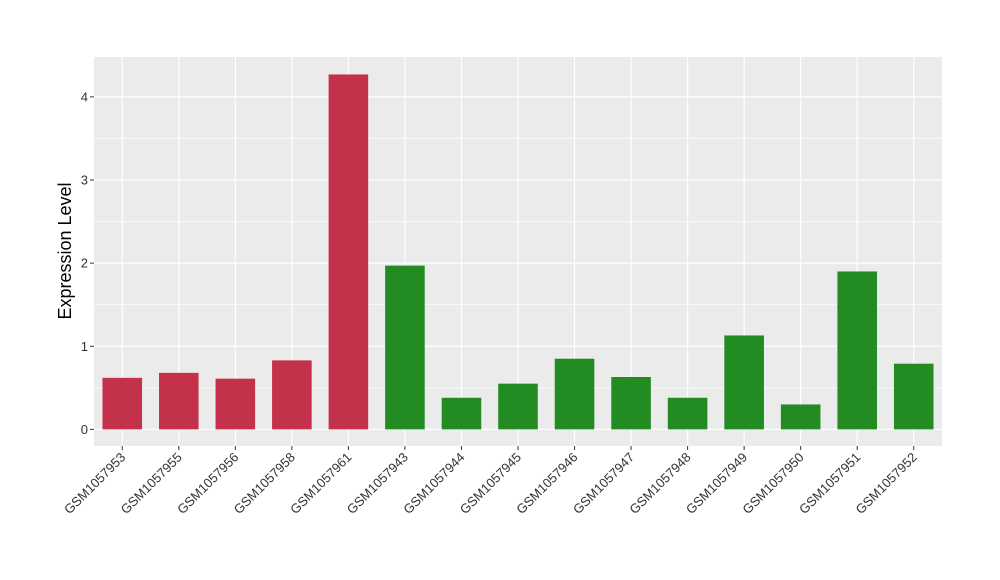 Image resolution: width=1000 pixels, height=580 pixels. What do you see at coordinates (461, 413) in the screenshot?
I see `bar-GSM1057944` at bounding box center [461, 413].